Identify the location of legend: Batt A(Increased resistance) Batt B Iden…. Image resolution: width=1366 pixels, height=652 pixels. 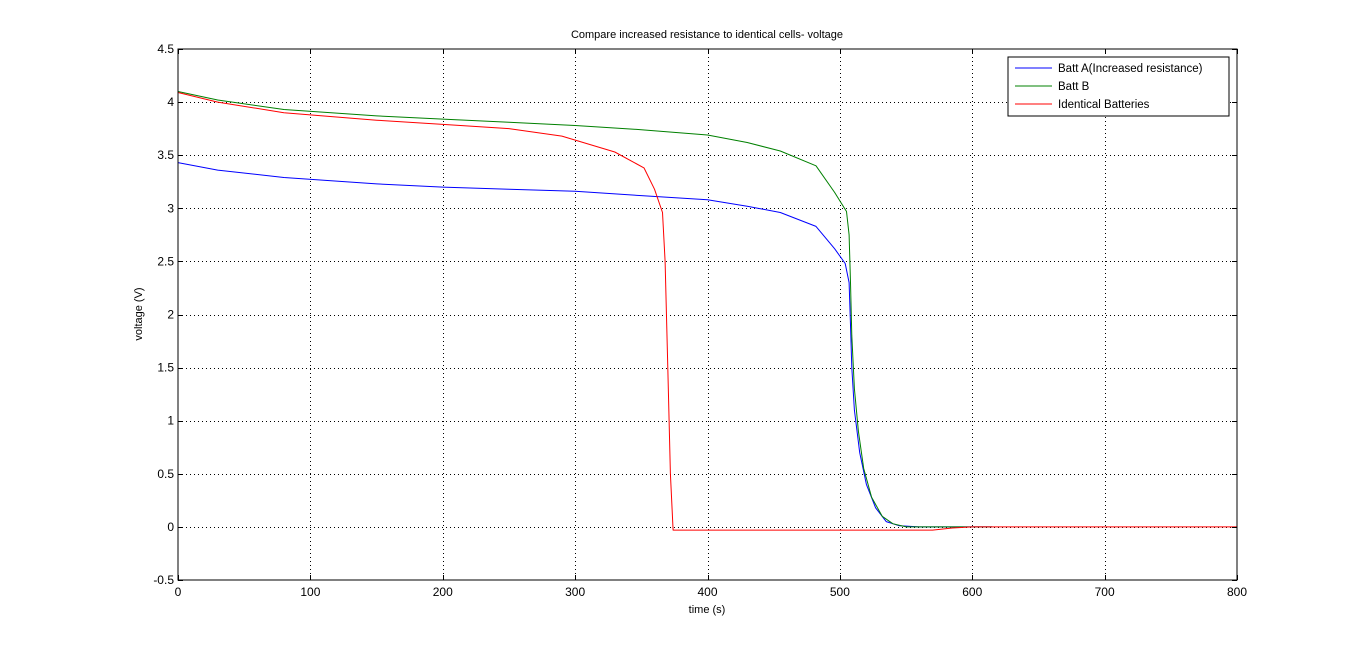
(1118, 86).